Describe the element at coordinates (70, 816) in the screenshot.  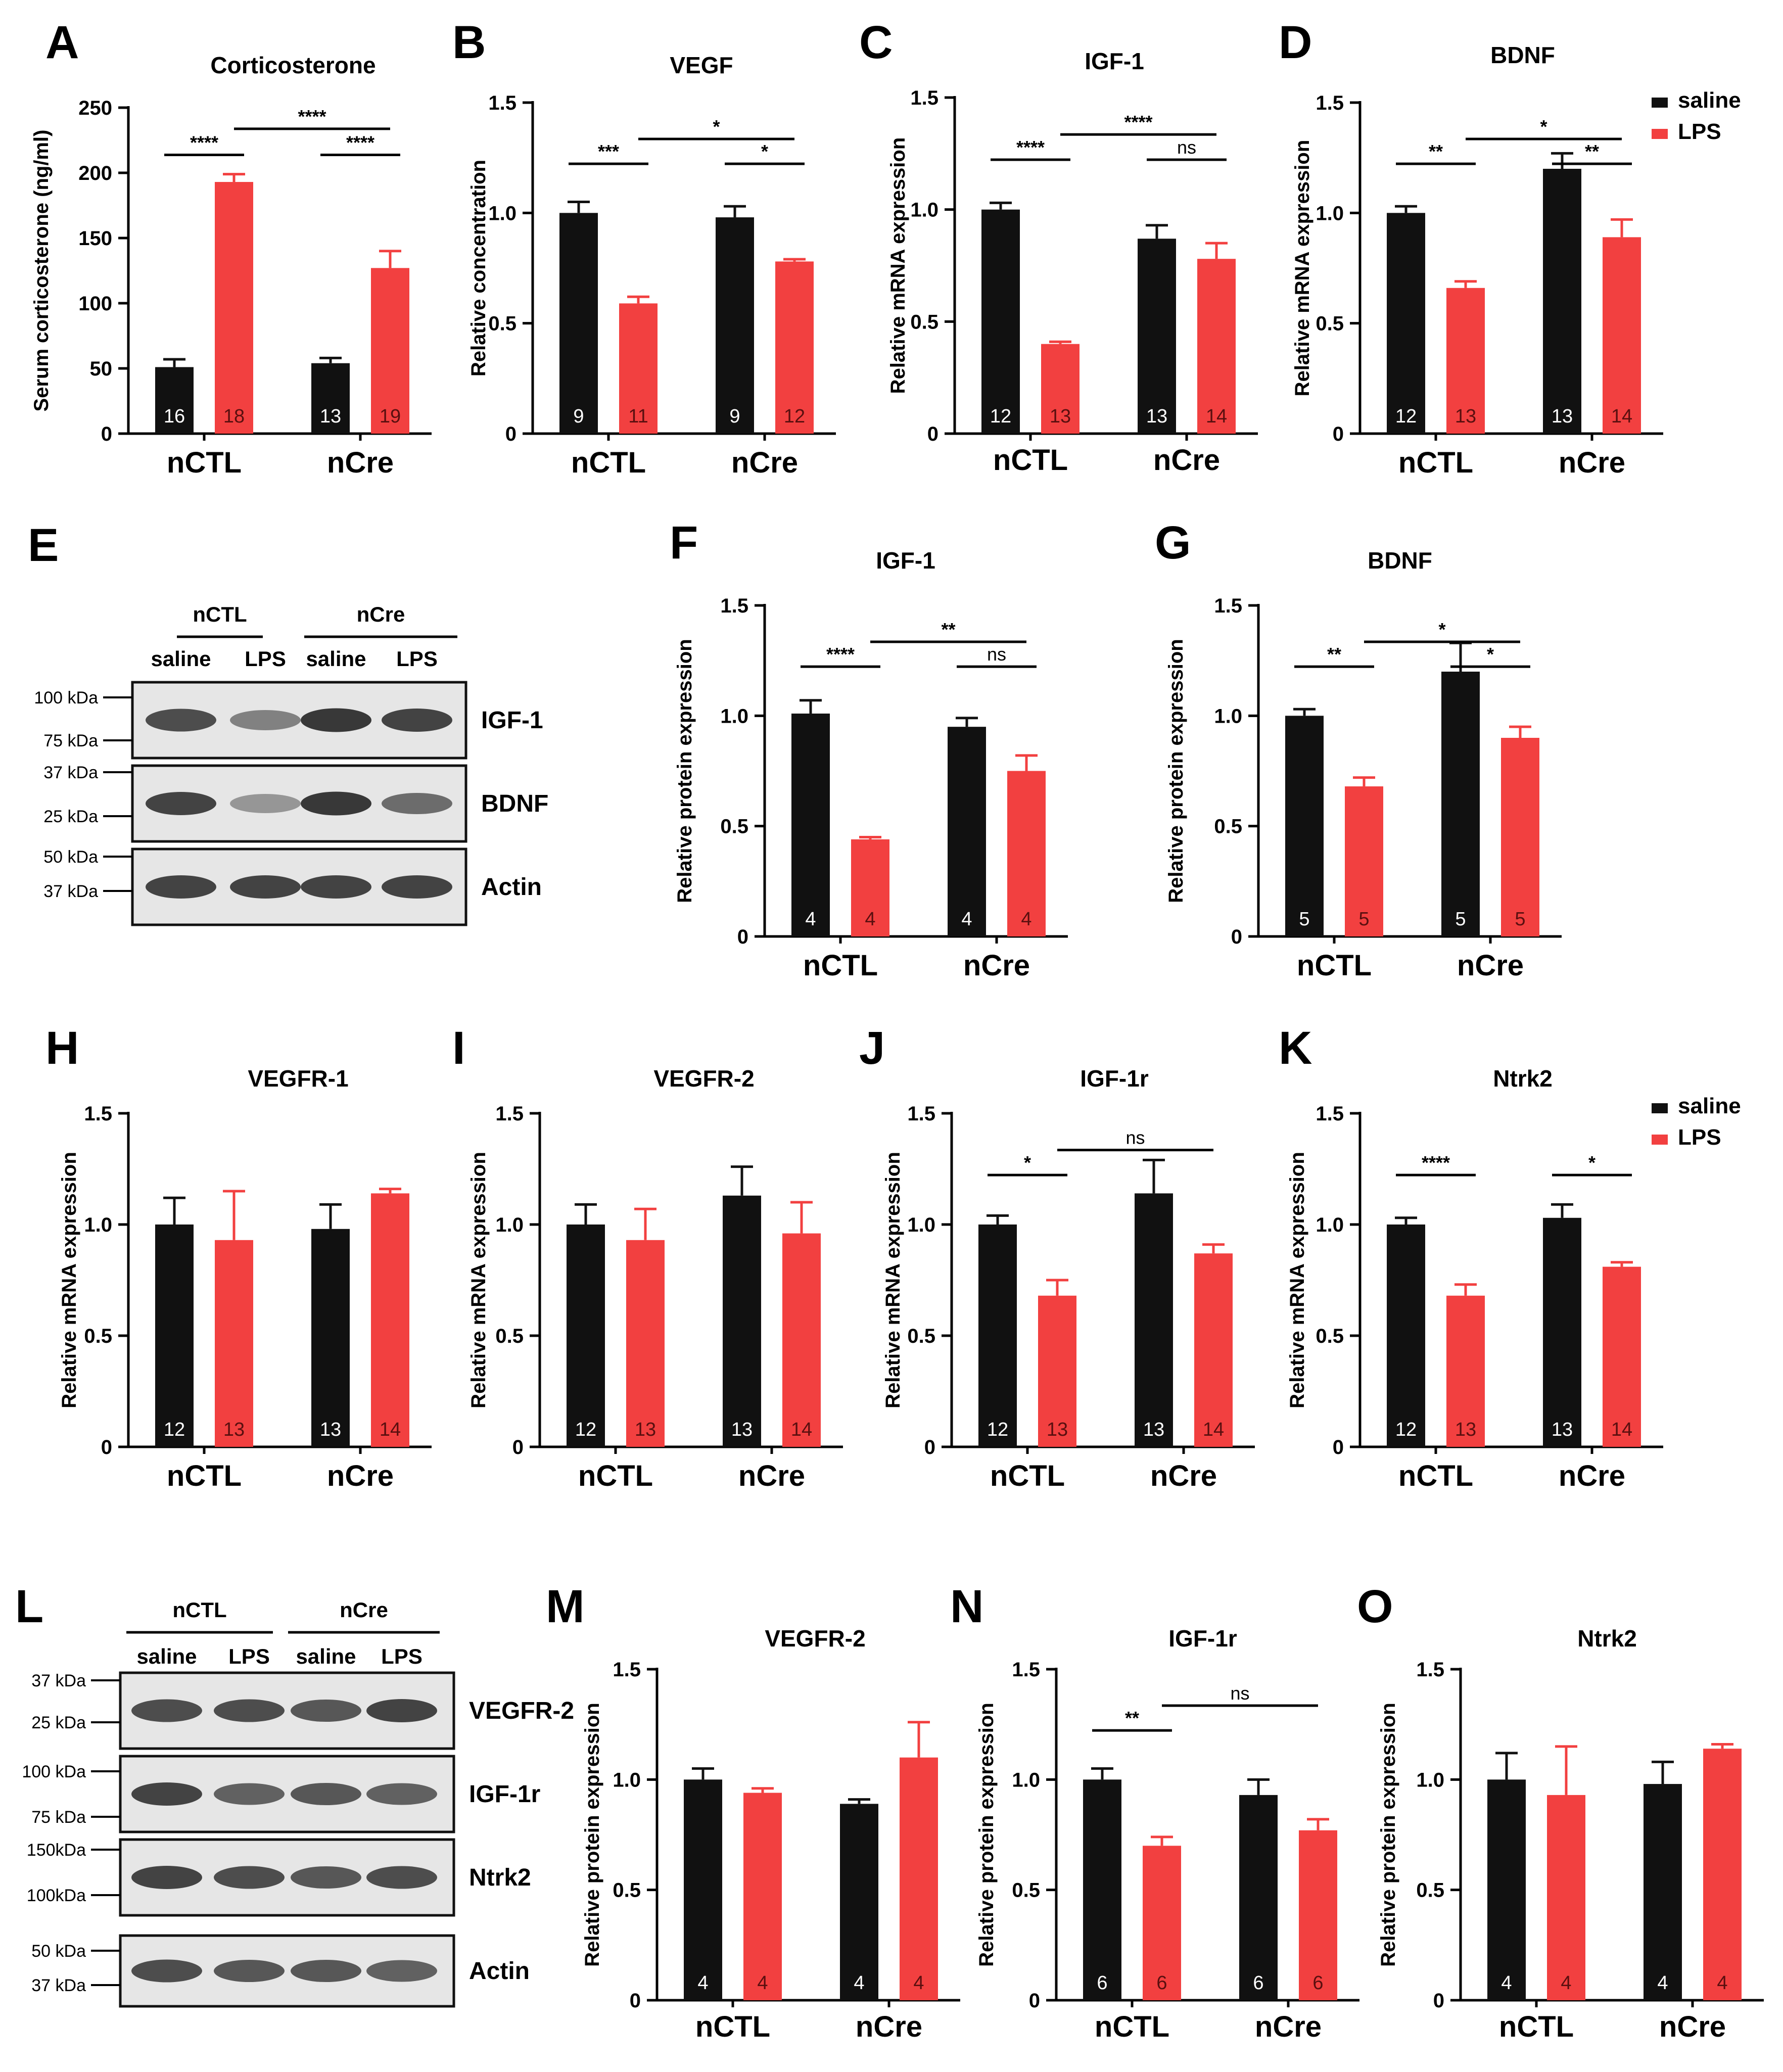
I see `mw-marker-label: 25 kDa` at that location.